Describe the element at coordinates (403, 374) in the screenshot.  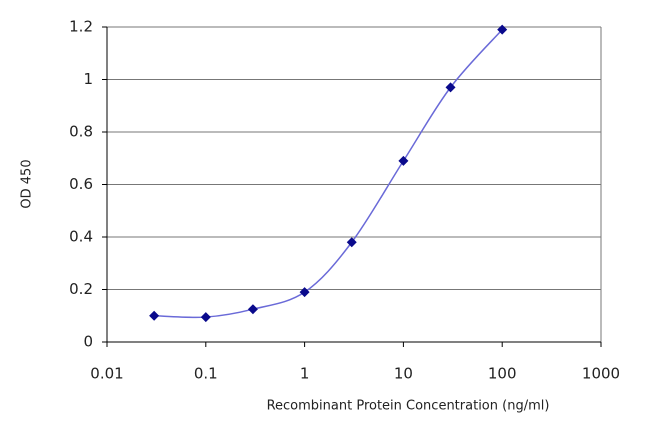
I see `x-tick-label: 10` at that location.